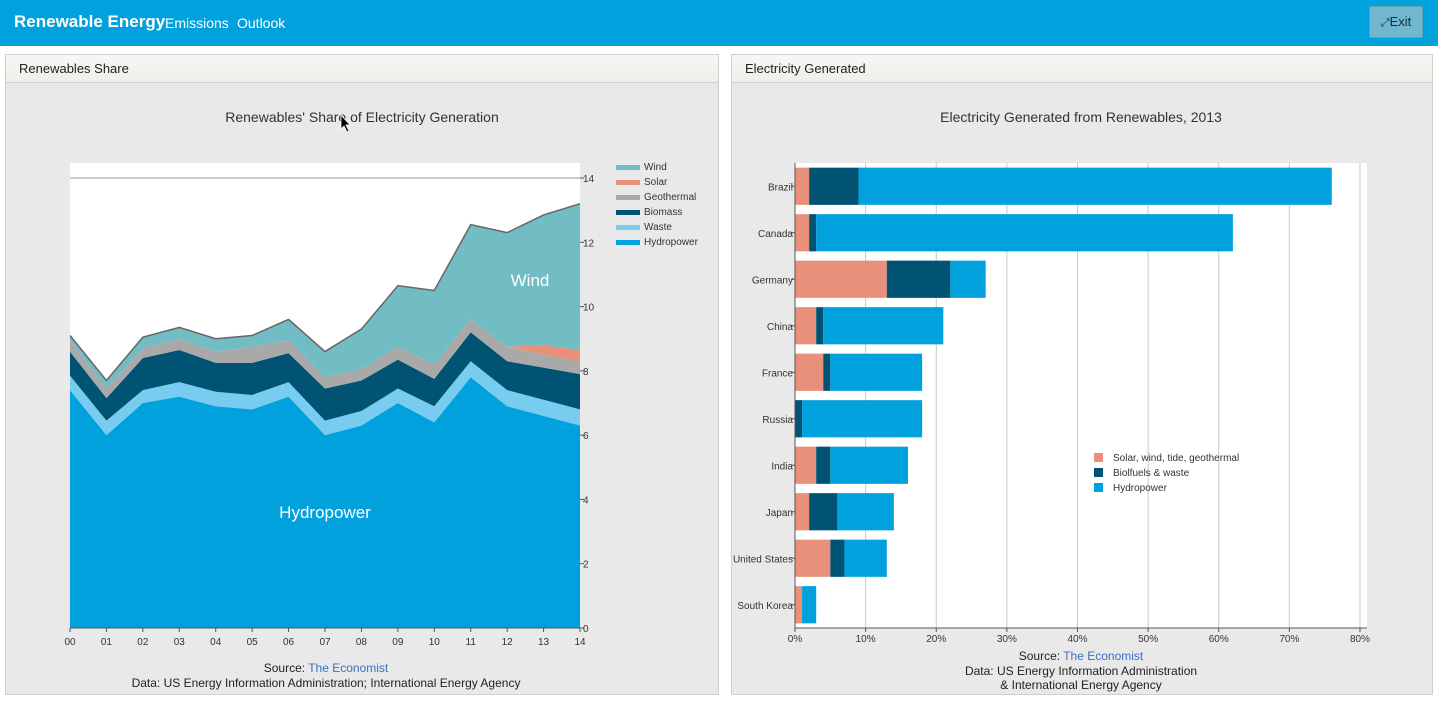 The image size is (1438, 707). Describe the element at coordinates (642, 182) in the screenshot. I see `legend-item-solar: Solar` at that location.